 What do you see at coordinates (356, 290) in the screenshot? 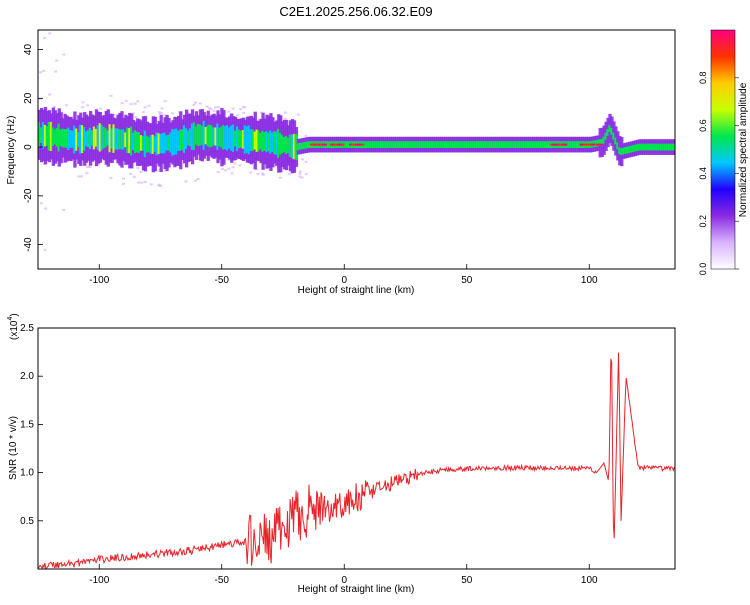
I see `heatmap-x-axis-label: Height of straight line (km)` at bounding box center [356, 290].